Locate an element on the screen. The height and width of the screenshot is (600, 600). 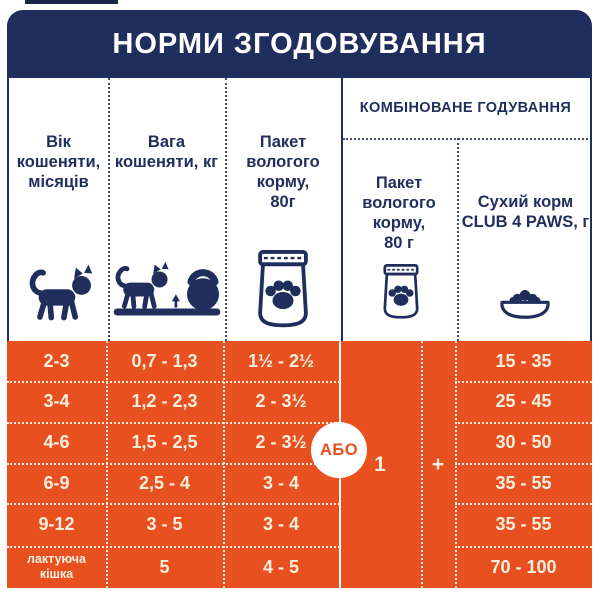
cell-weight: 1,2 - 2,3 is located at coordinates (164, 401).